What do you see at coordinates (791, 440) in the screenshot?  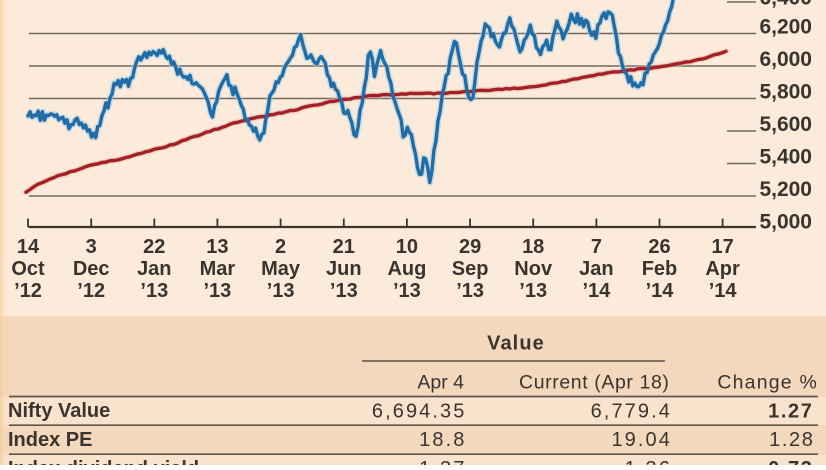 I see `svg-text: 1.28` at bounding box center [791, 440].